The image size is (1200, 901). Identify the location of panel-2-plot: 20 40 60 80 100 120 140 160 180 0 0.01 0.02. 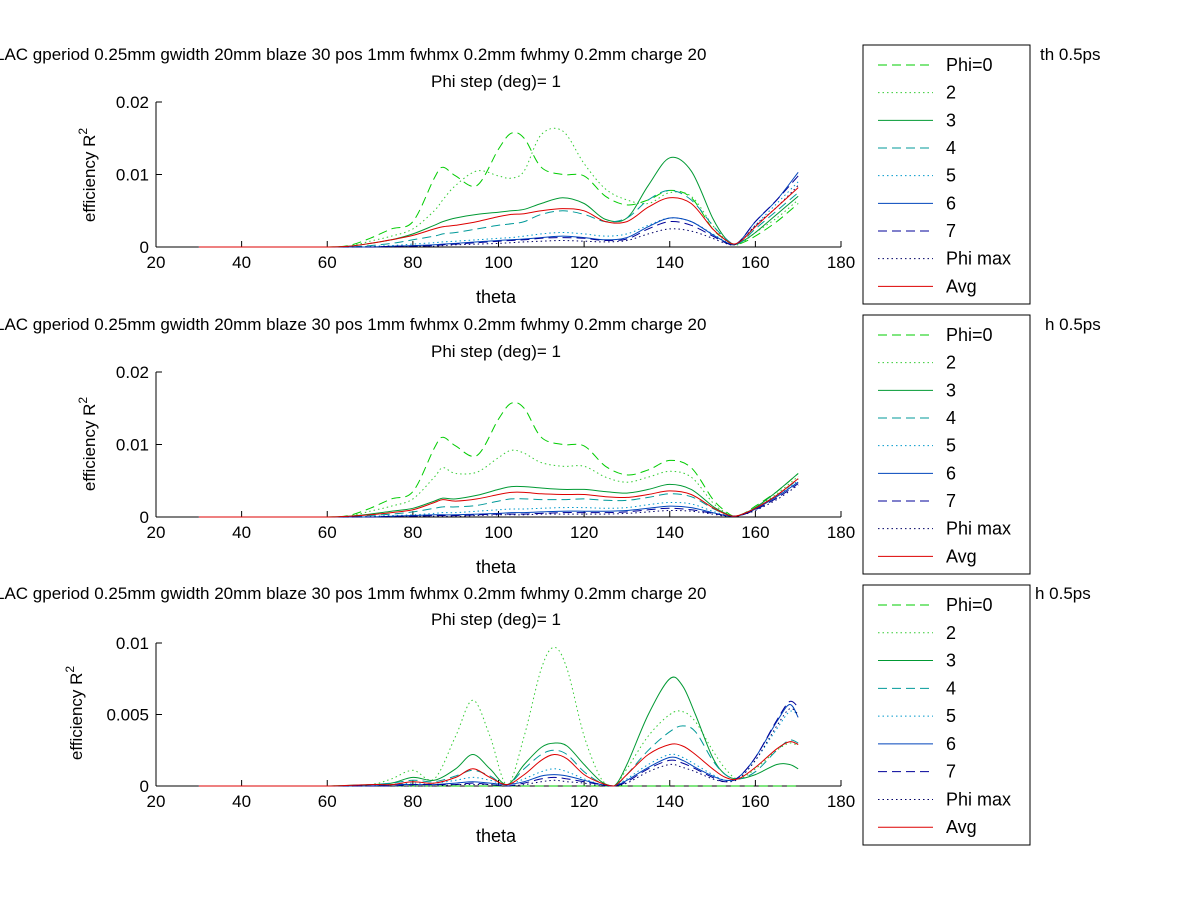
(485, 452).